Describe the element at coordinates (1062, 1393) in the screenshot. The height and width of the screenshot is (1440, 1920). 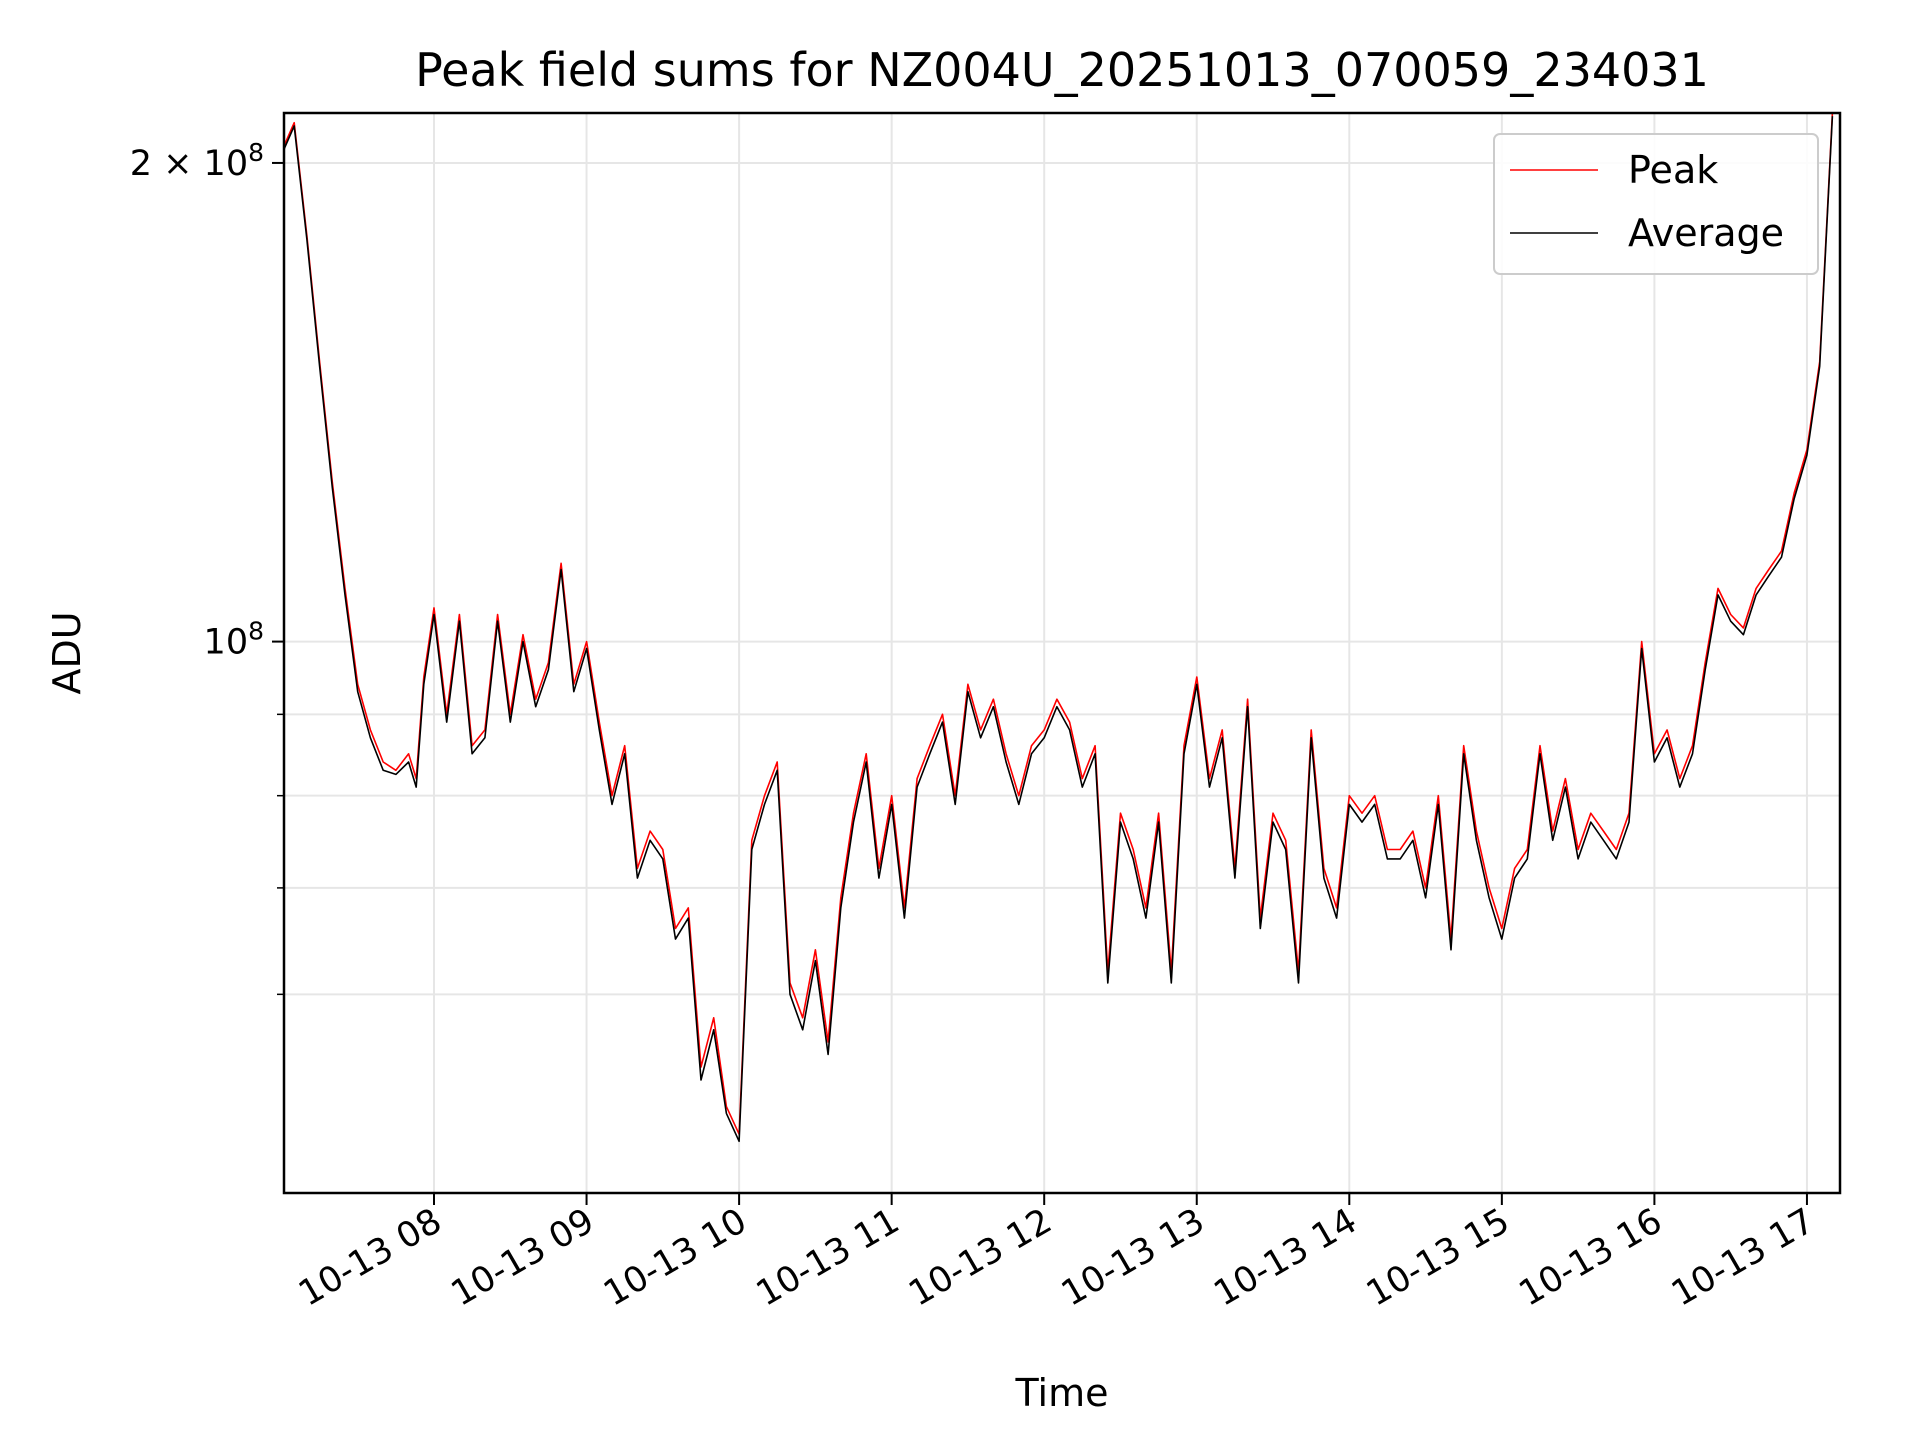
I see `x-axis-label: Time` at that location.